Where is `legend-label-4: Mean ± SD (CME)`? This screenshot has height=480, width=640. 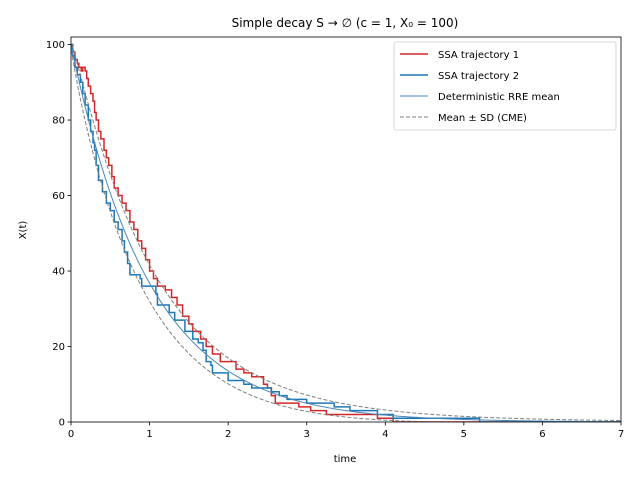 legend-label-4: Mean ± SD (CME) is located at coordinates (482, 118).